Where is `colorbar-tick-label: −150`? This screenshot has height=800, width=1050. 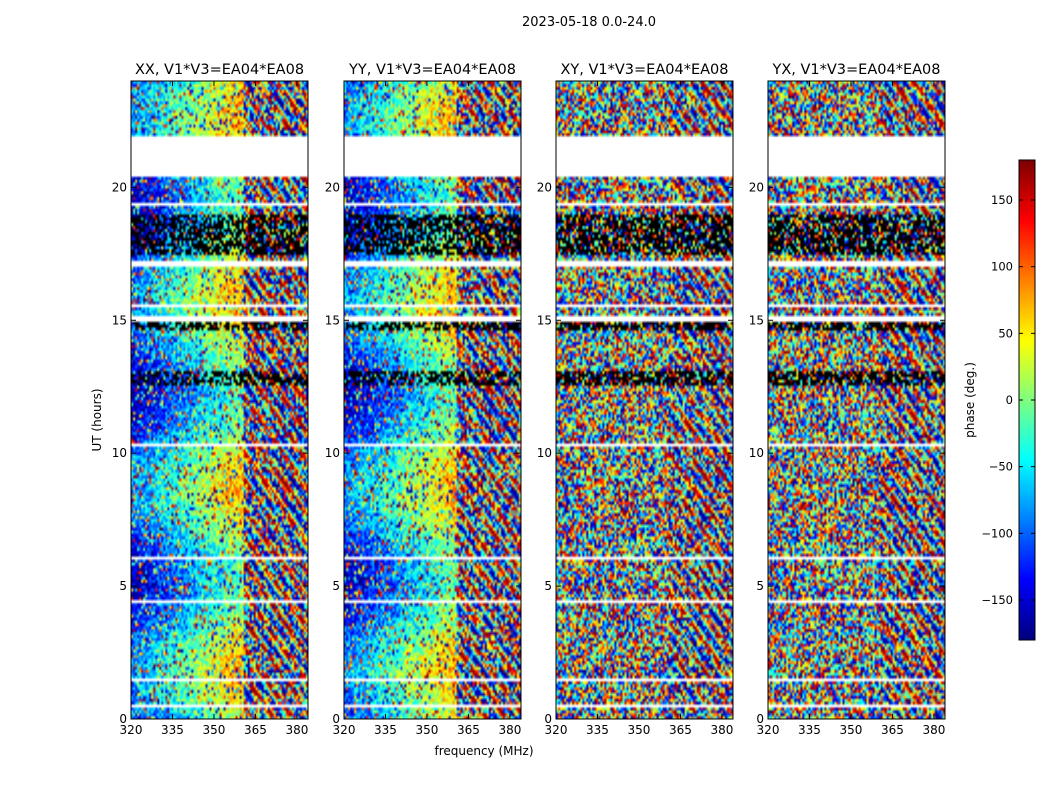
colorbar-tick-label: −150 is located at coordinates (997, 600).